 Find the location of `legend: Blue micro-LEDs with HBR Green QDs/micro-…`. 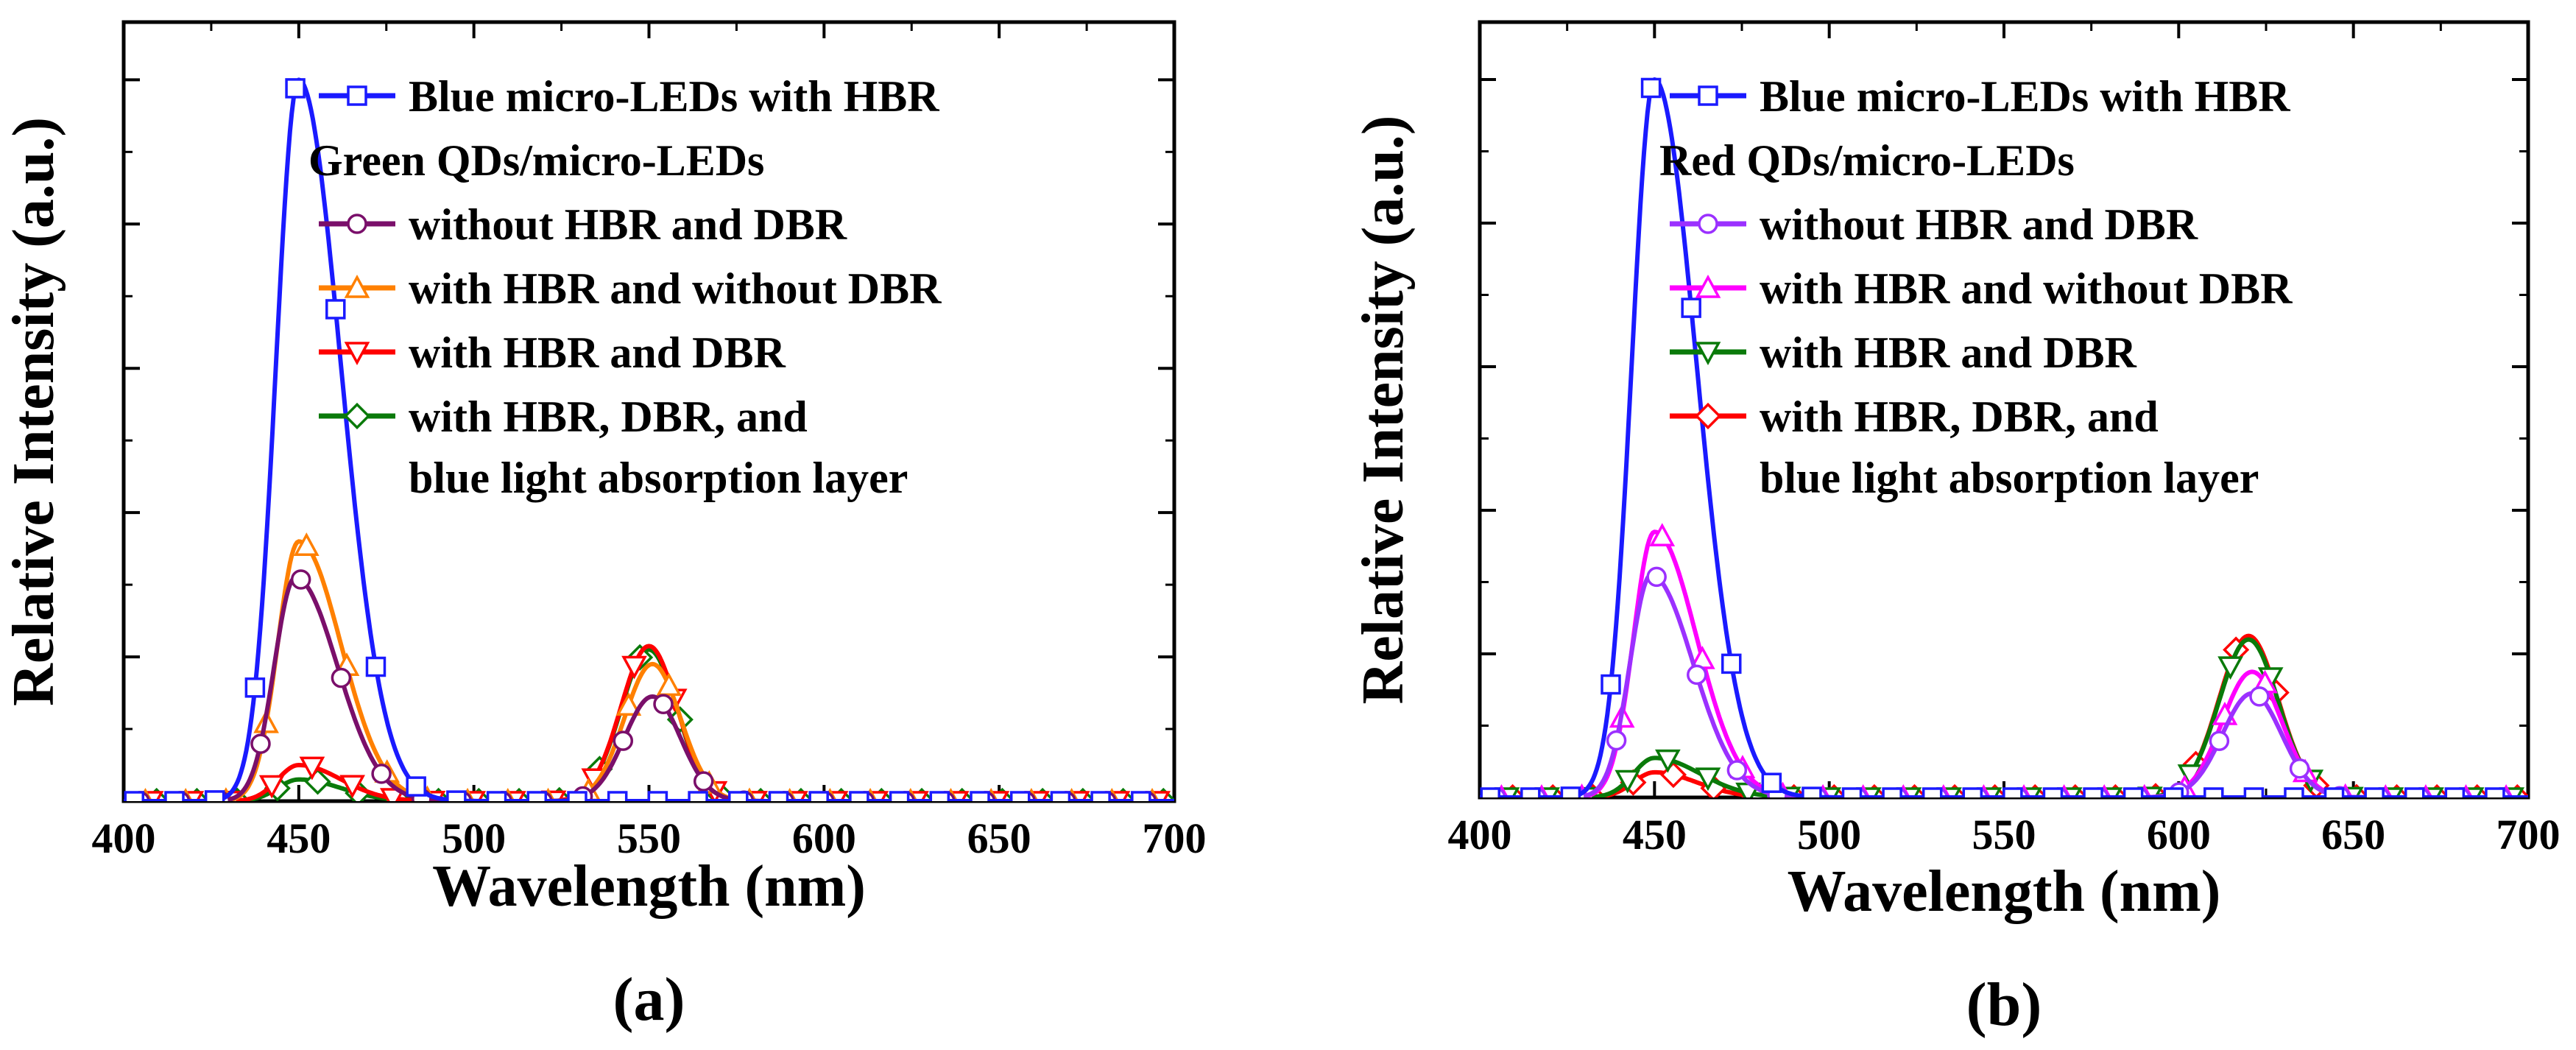

legend: Blue micro-LEDs with HBR Green QDs/micro-… is located at coordinates (625, 287).